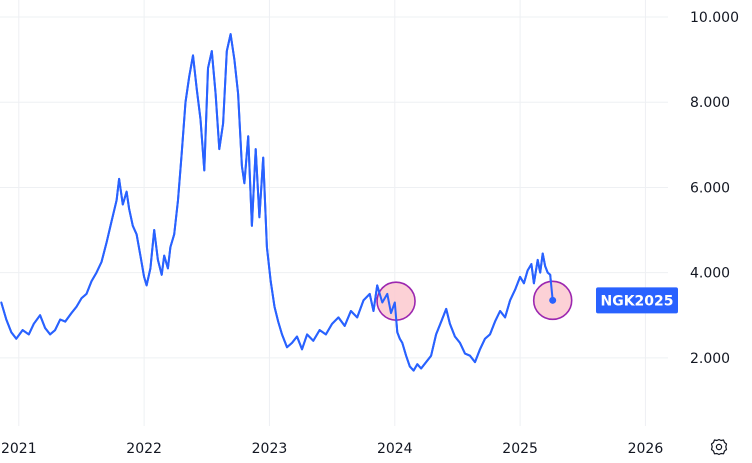 The width and height of the screenshot is (752, 463). I want to click on x-axis-ticks: 2021 2022 2023 2024 2025 2026, so click(332, 449).